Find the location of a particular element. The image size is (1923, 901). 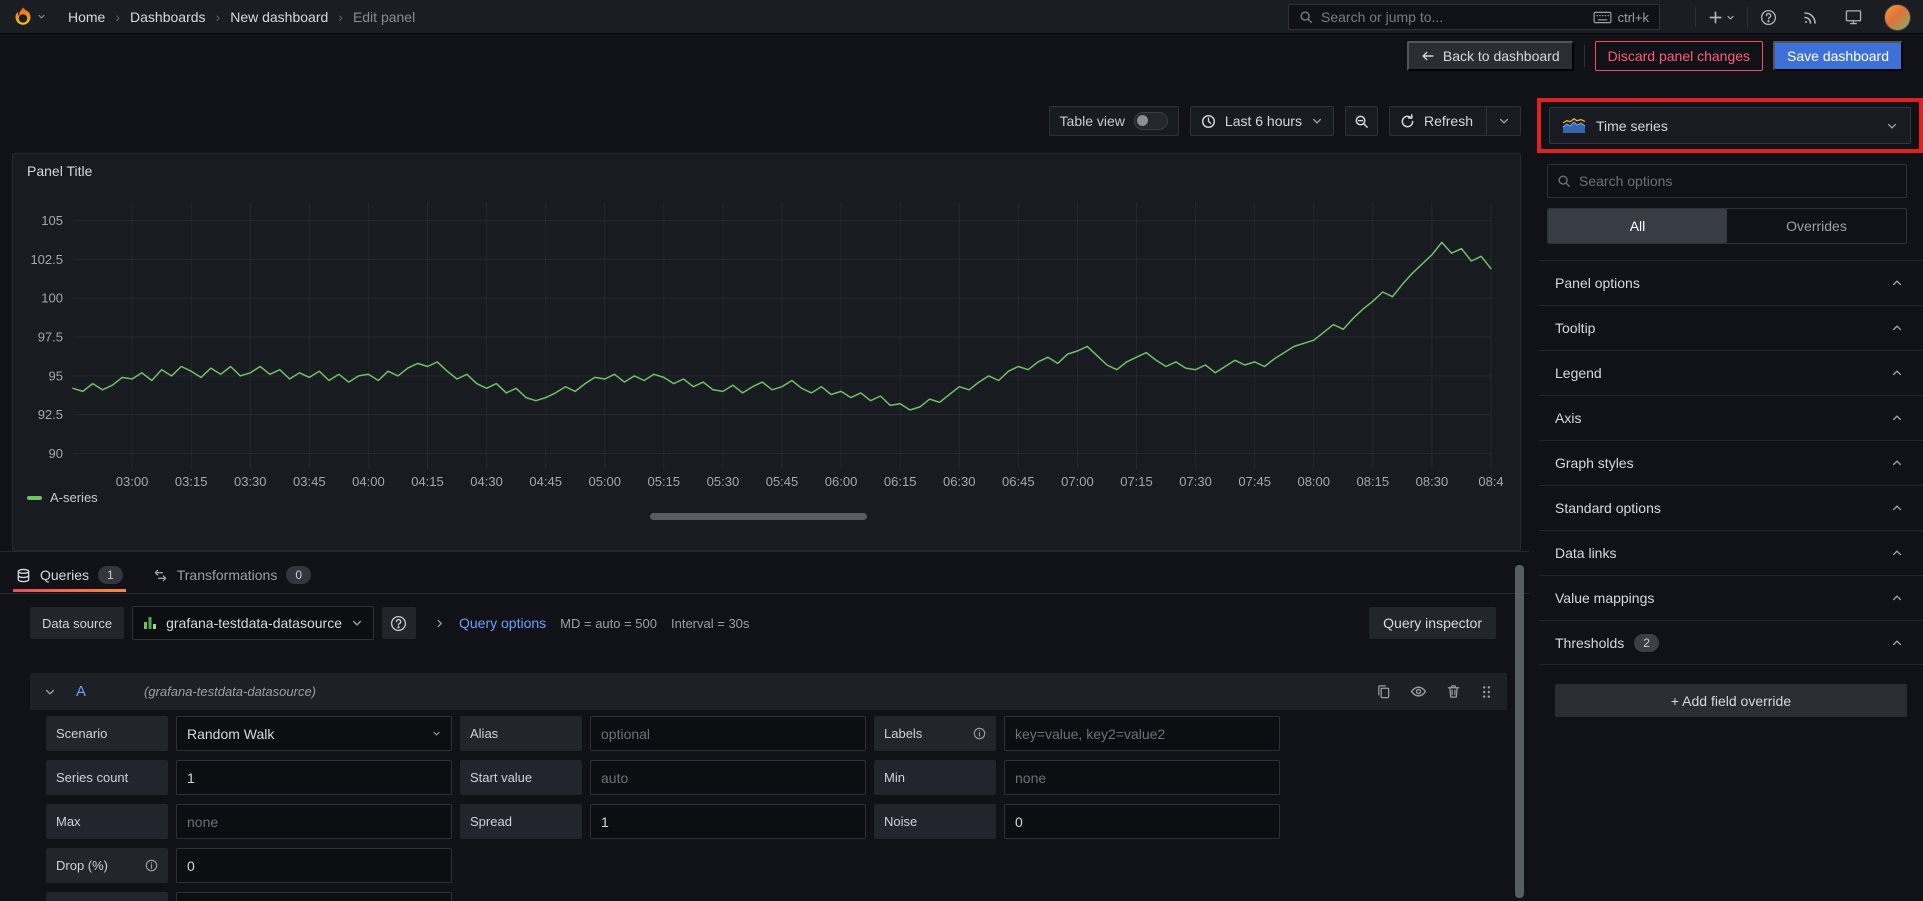

zoom-out-icon is located at coordinates (1361, 121).